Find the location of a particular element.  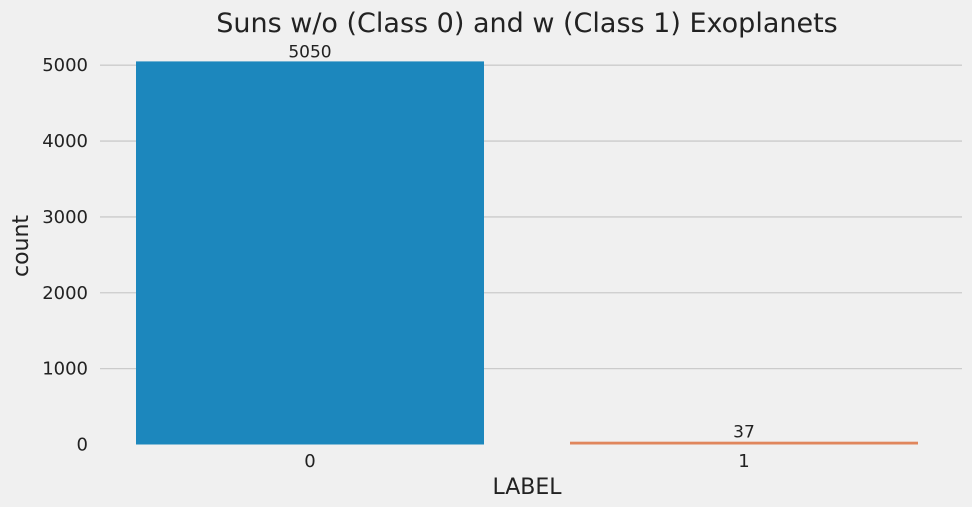

y-tick-label-4000: 4000 is located at coordinates (65, 141).